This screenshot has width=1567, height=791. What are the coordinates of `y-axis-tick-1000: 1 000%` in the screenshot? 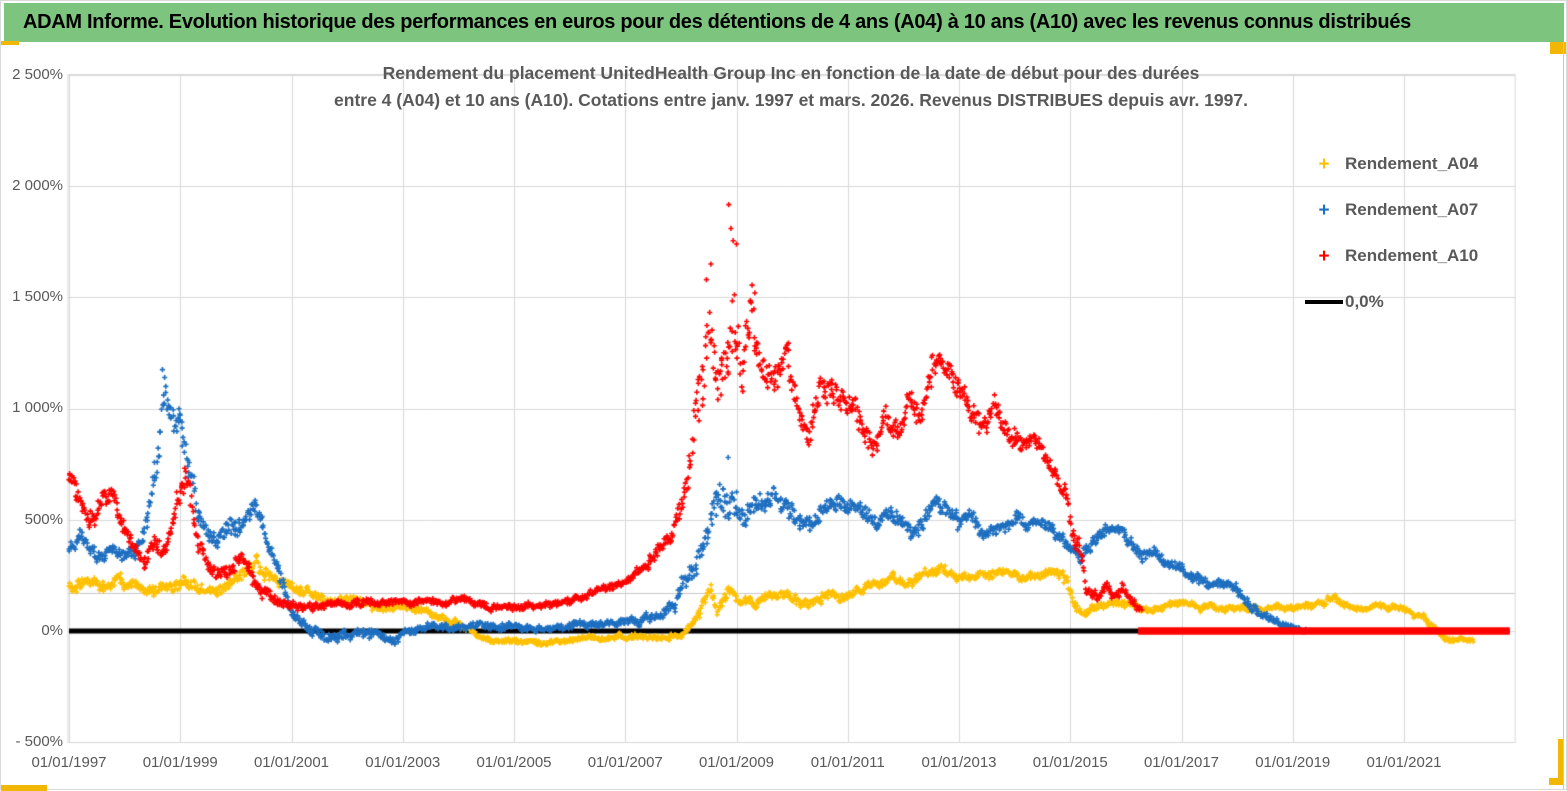 It's located at (37, 408).